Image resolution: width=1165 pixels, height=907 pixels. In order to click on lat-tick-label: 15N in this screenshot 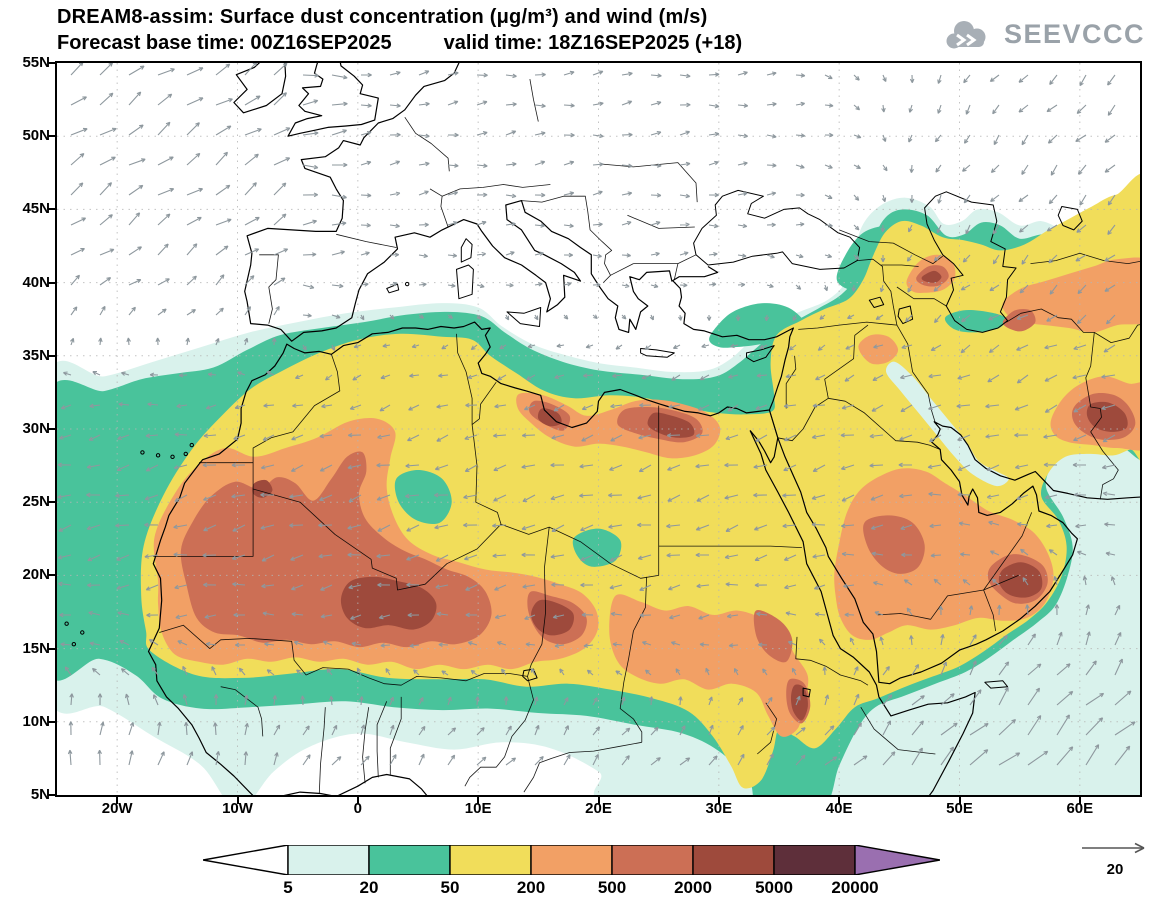, I will do `click(36, 648)`.